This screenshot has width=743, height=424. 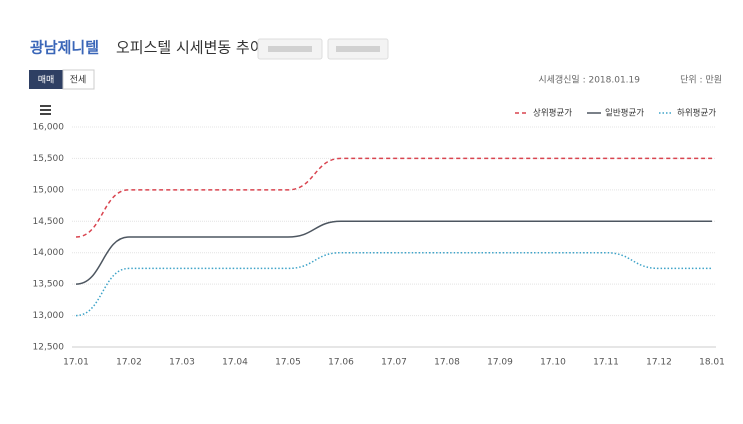 I want to click on series-line, so click(x=393, y=252).